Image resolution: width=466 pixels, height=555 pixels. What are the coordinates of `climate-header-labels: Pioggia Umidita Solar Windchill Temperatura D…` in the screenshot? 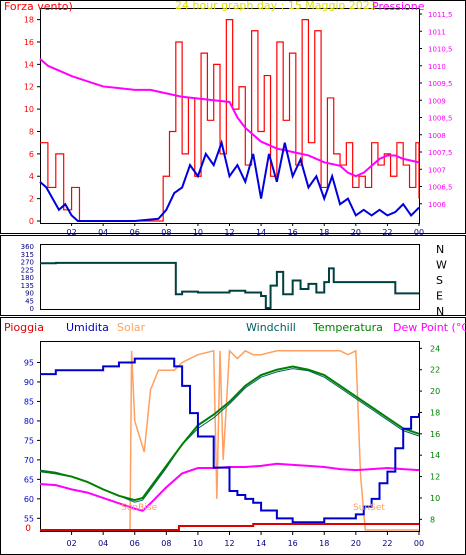 It's located at (235, 327).